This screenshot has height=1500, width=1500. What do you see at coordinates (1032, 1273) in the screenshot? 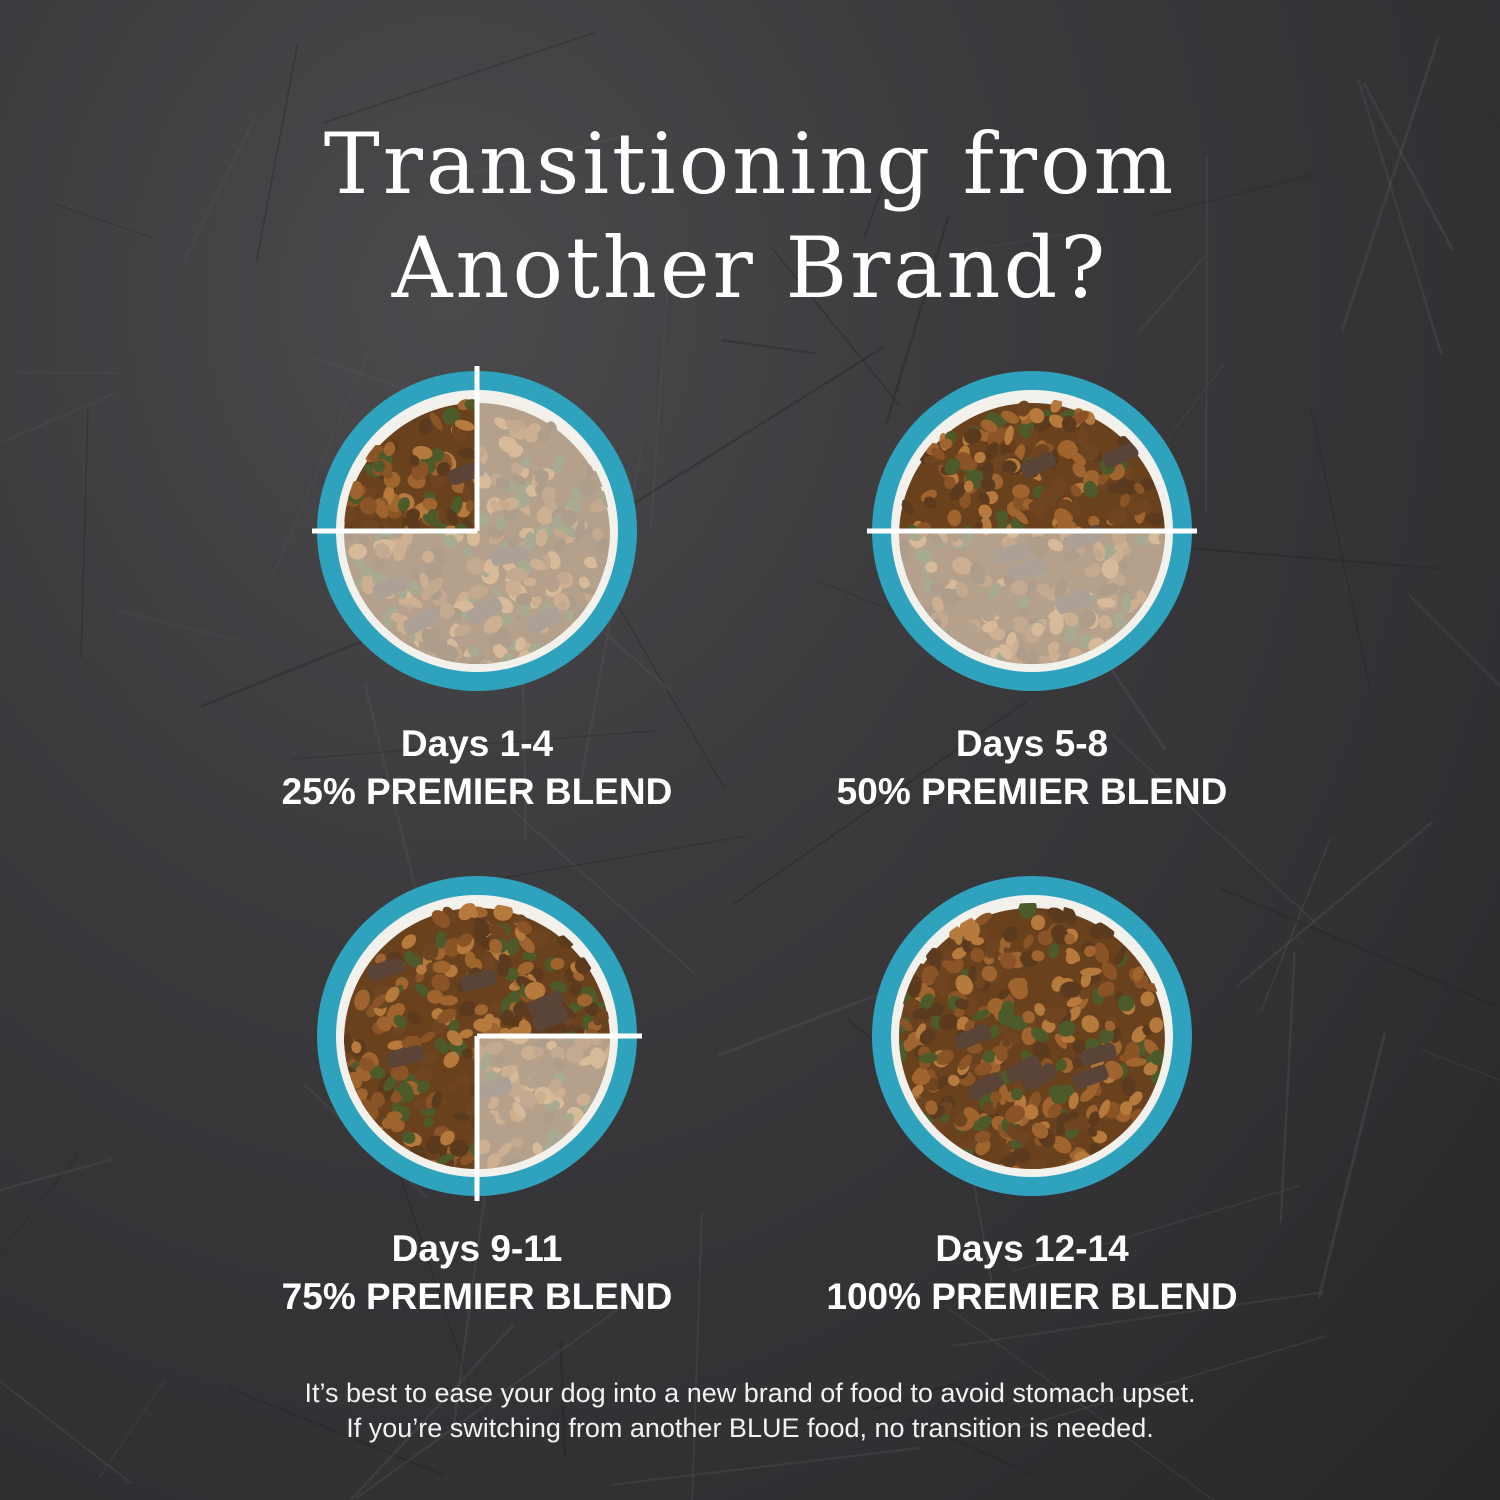
I see `step-caption-4: Days 12-14 100% PREMIER BLEND` at bounding box center [1032, 1273].